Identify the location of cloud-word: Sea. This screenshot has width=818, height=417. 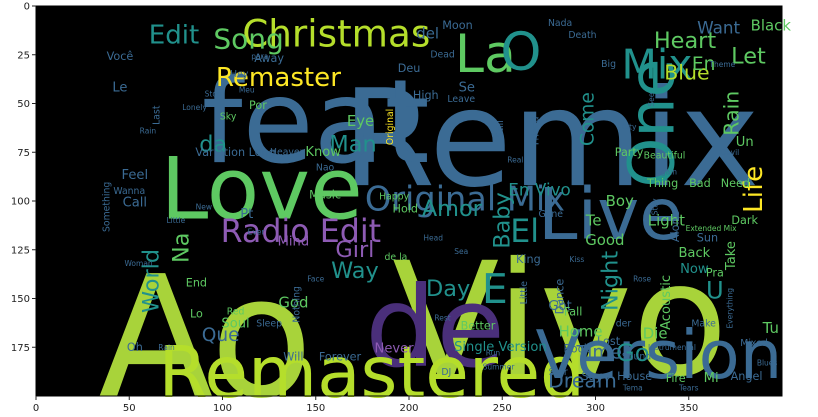
(461, 251).